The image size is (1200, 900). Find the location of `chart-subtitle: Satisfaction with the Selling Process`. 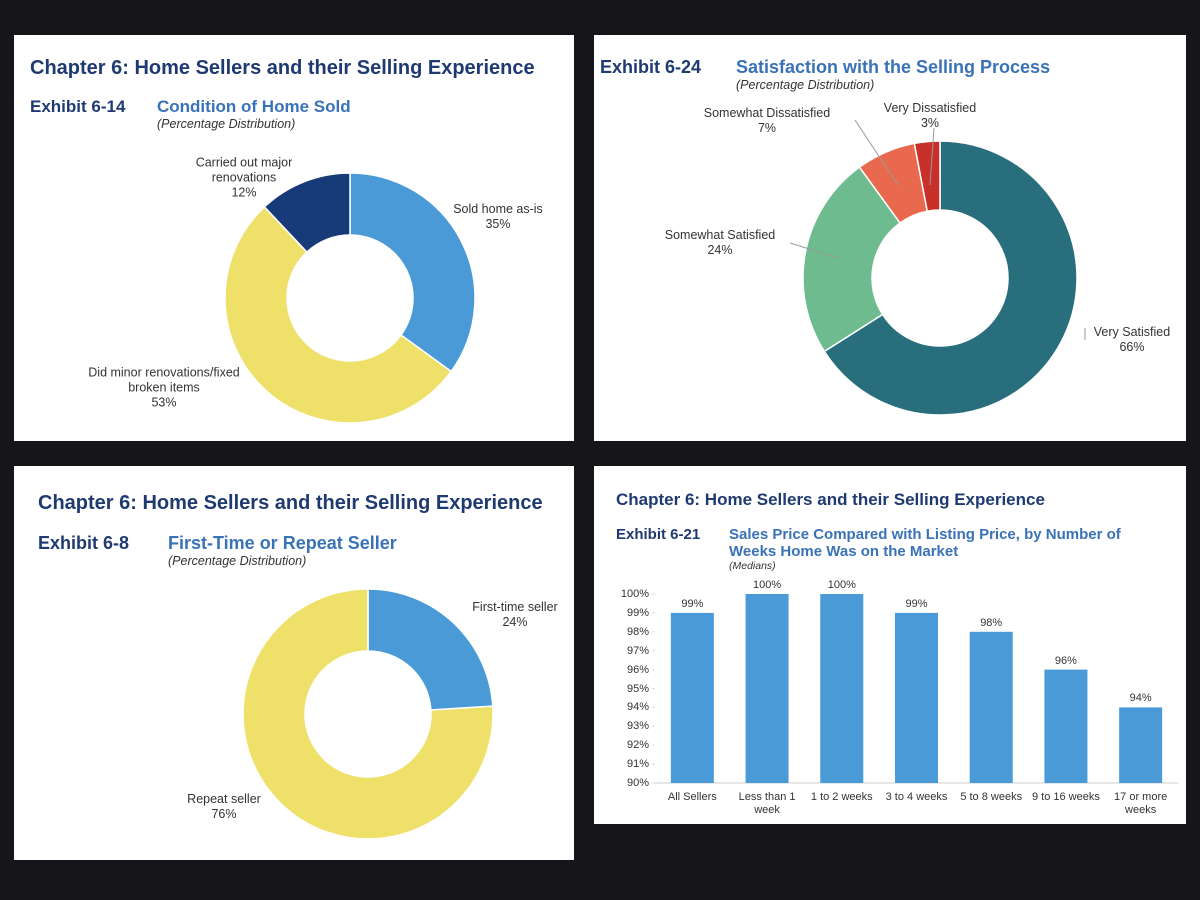

chart-subtitle: Satisfaction with the Selling Process is located at coordinates (893, 67).